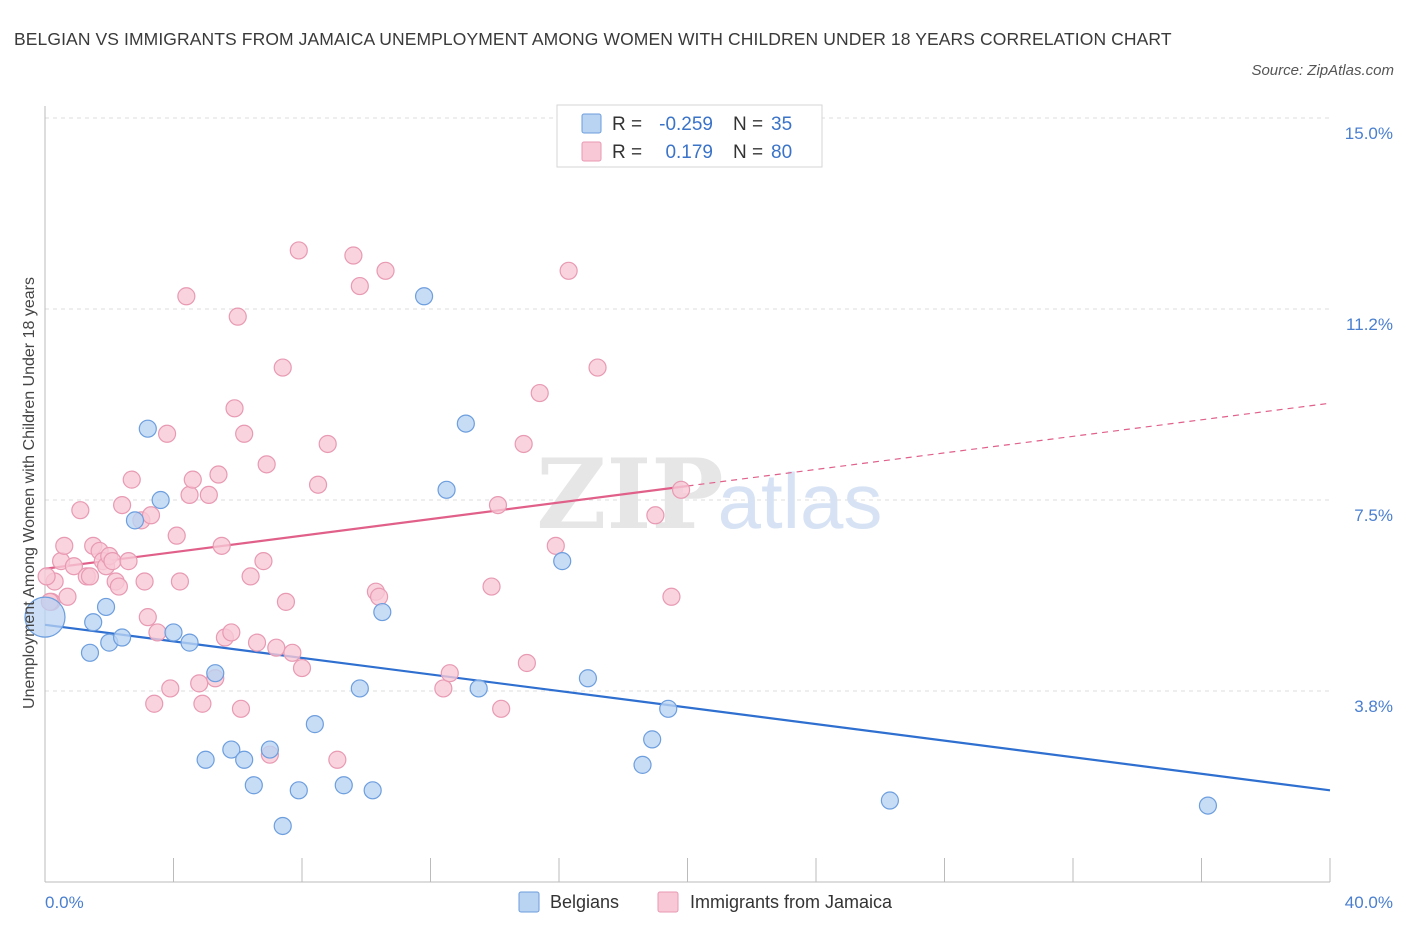  Describe the element at coordinates (64, 902) in the screenshot. I see `x-tick-label-0: 0.0%` at that location.